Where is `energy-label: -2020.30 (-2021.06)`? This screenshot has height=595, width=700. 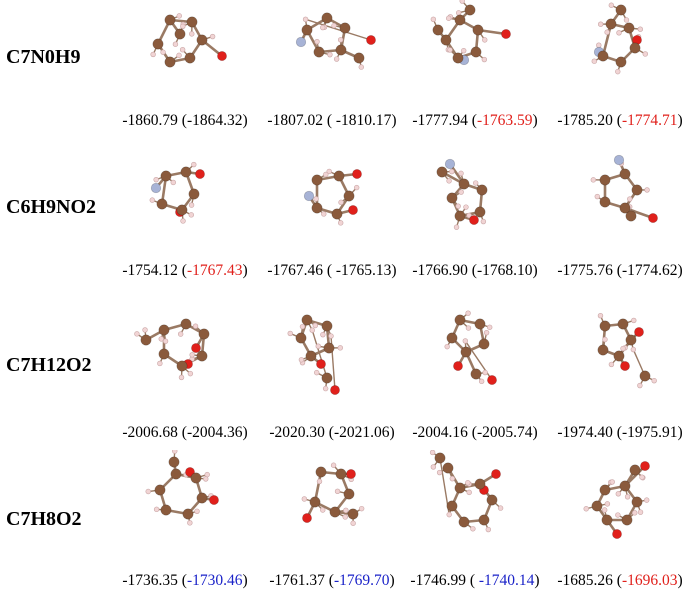
energy-label: -2020.30 (-2021.06) is located at coordinates (332, 432).